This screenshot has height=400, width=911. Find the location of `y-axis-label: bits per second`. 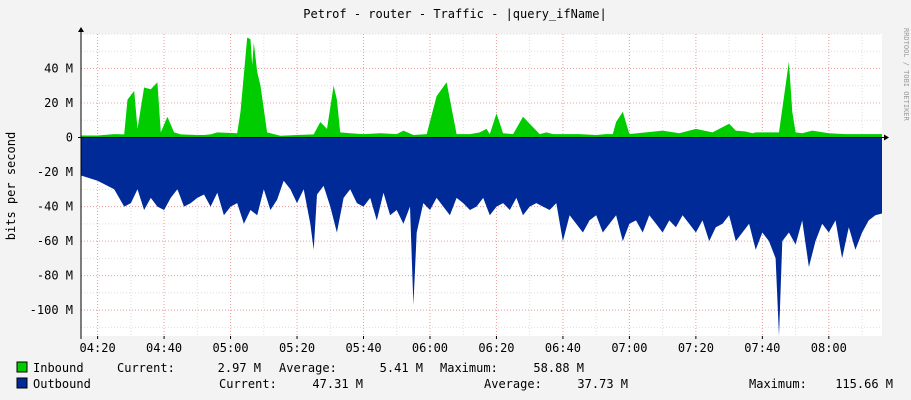

y-axis-label: bits per second is located at coordinates (11, 186).